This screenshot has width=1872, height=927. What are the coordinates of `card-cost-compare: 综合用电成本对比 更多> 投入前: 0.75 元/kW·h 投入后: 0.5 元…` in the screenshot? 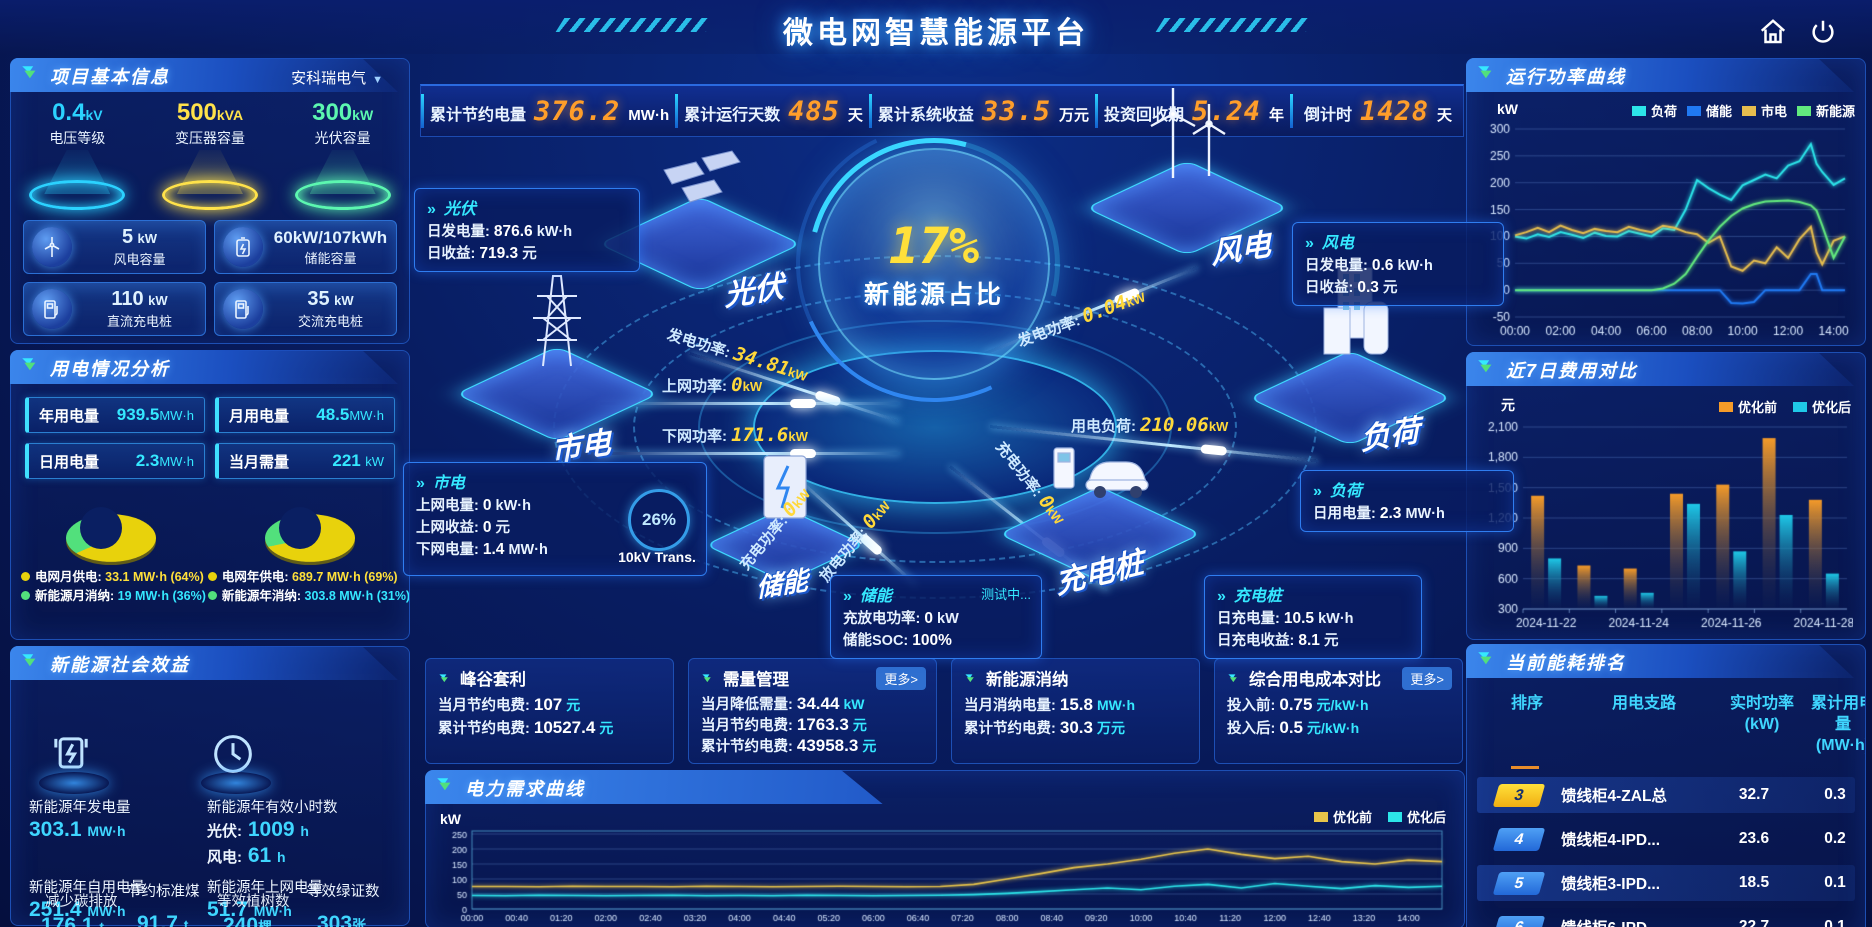 It's located at (1338, 711).